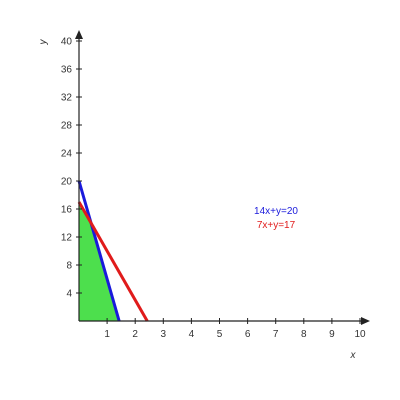 The image size is (400, 400). I want to click on legend-label-series-1: 14x+y=20, so click(276, 211).